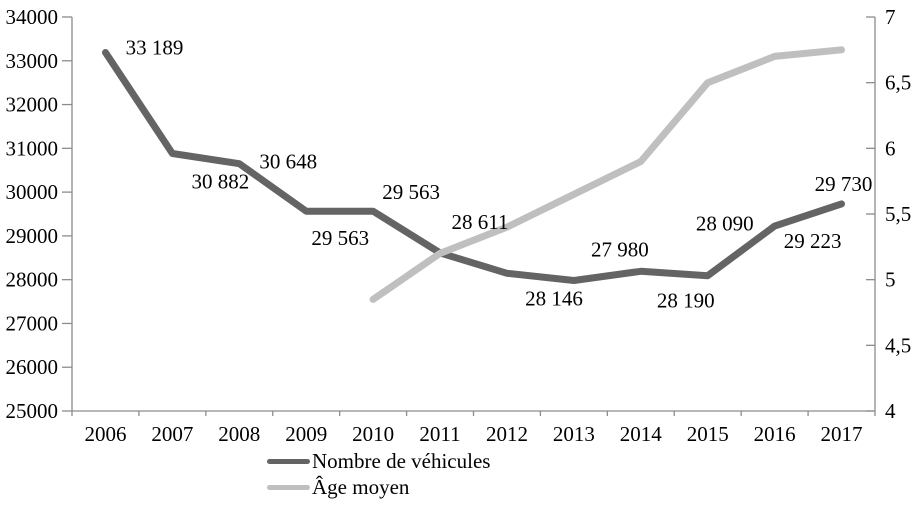 Image resolution: width=923 pixels, height=516 pixels. What do you see at coordinates (890, 280) in the screenshot?
I see `y-axis-right-tick-label: 5` at bounding box center [890, 280].